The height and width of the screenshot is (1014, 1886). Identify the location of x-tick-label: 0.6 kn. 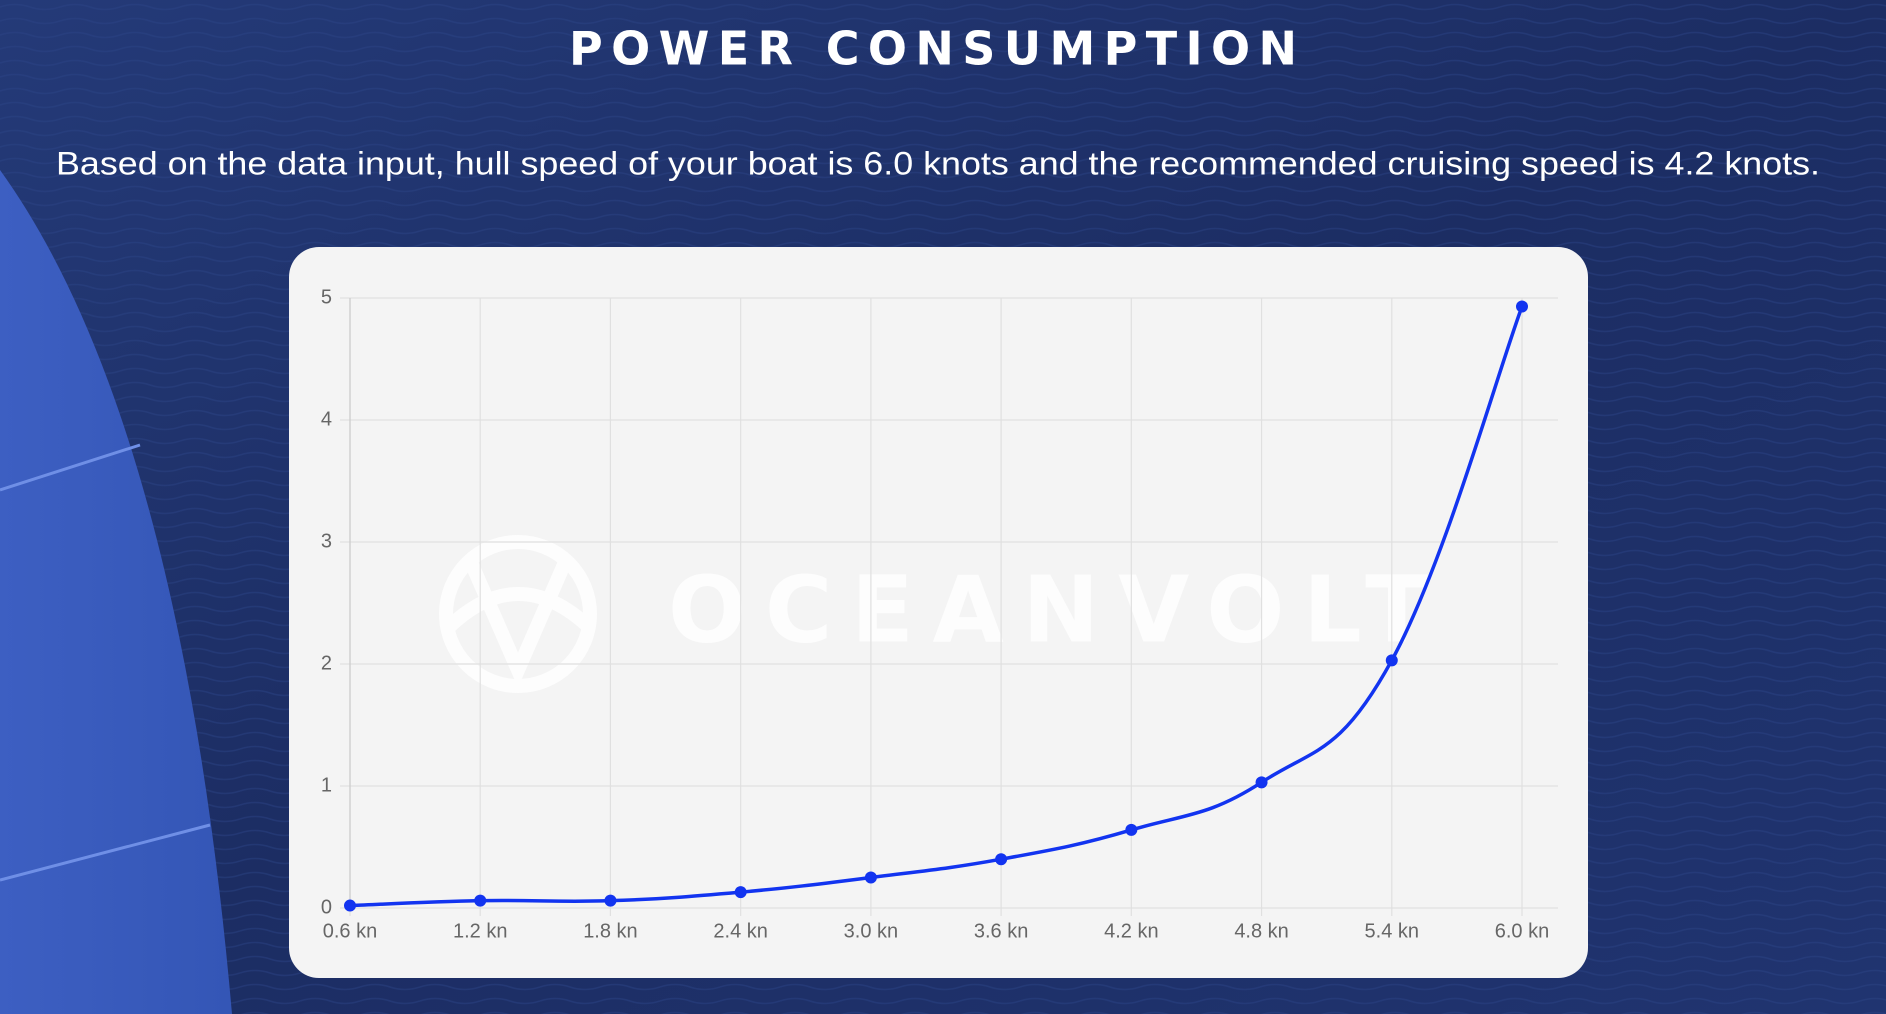
(350, 931).